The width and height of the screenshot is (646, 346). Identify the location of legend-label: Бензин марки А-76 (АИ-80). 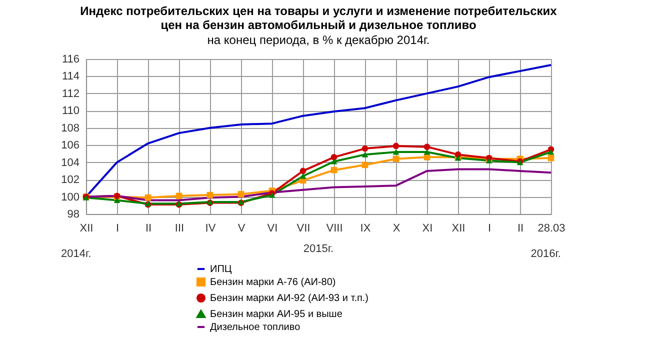
(273, 282).